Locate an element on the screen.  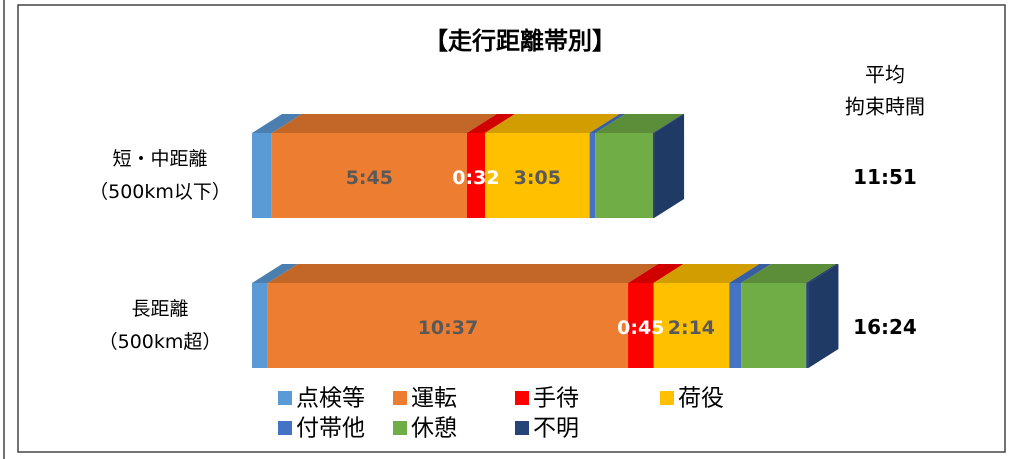
category-label: （500km以下） is located at coordinates (160, 192).